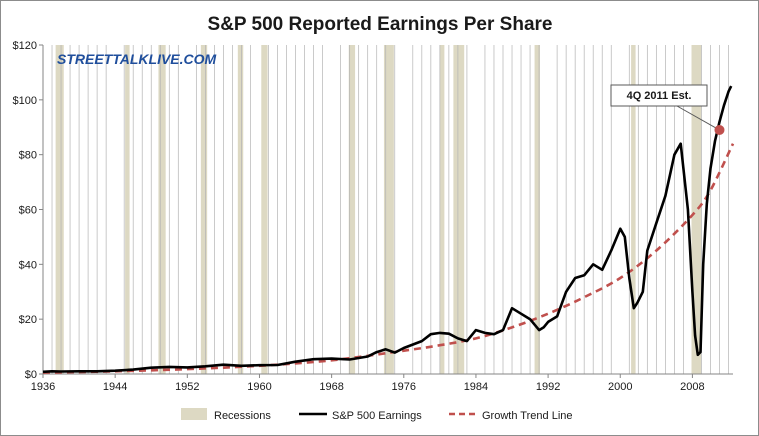  Describe the element at coordinates (692, 387) in the screenshot. I see `x-tick-label-9: 2008` at that location.